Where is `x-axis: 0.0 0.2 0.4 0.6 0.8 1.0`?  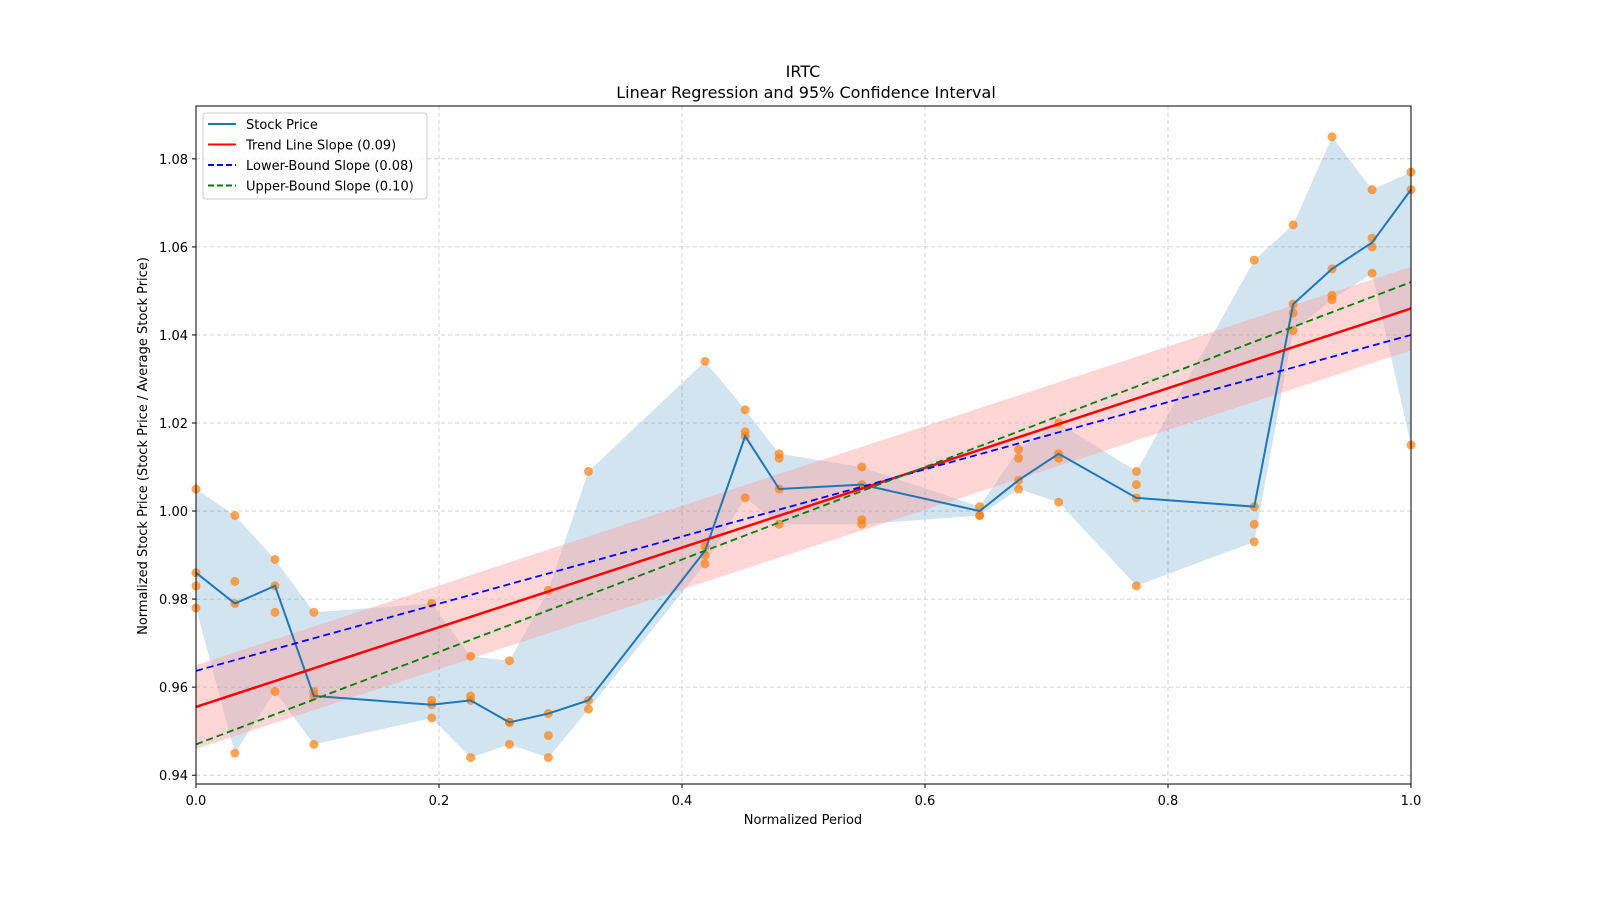 x-axis: 0.0 0.2 0.4 0.6 0.8 1.0 is located at coordinates (804, 796).